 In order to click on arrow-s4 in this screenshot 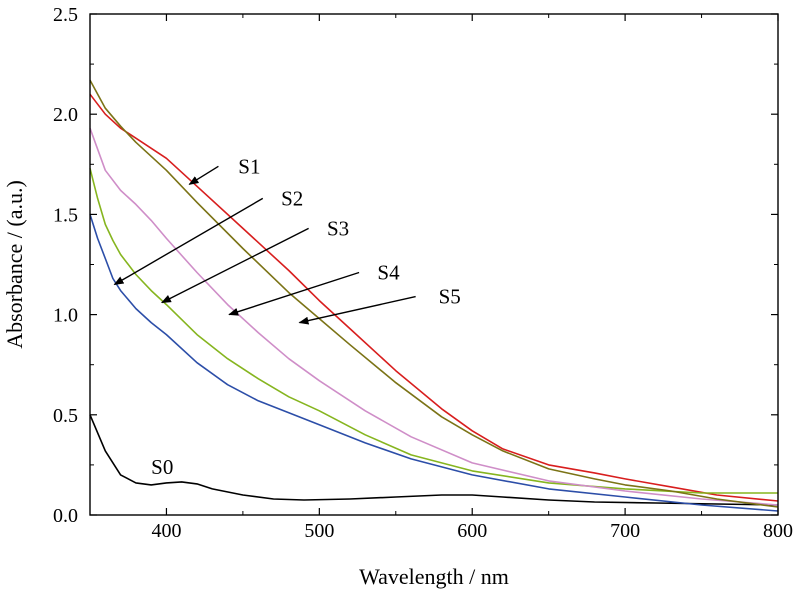, I will do `click(294, 293)`.